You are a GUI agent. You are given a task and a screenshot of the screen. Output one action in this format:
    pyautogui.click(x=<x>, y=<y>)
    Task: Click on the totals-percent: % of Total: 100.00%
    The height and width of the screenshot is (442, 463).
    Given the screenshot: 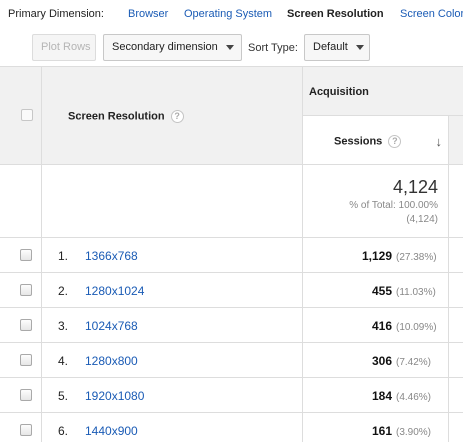 What is the action you would take?
    pyautogui.click(x=393, y=205)
    